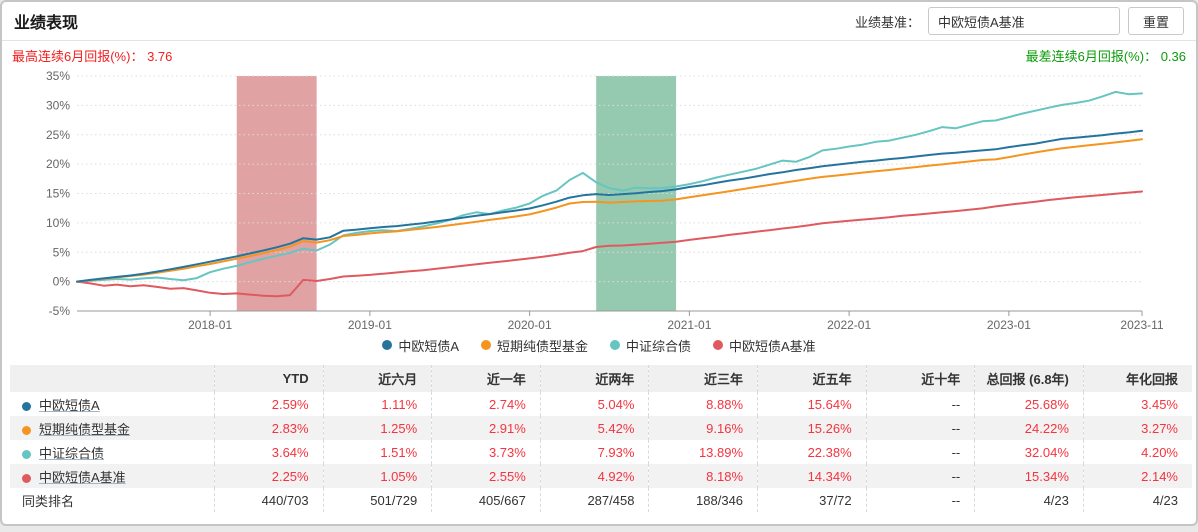  What do you see at coordinates (1137, 452) in the screenshot?
I see `value-cell: 4.20%` at bounding box center [1137, 452].